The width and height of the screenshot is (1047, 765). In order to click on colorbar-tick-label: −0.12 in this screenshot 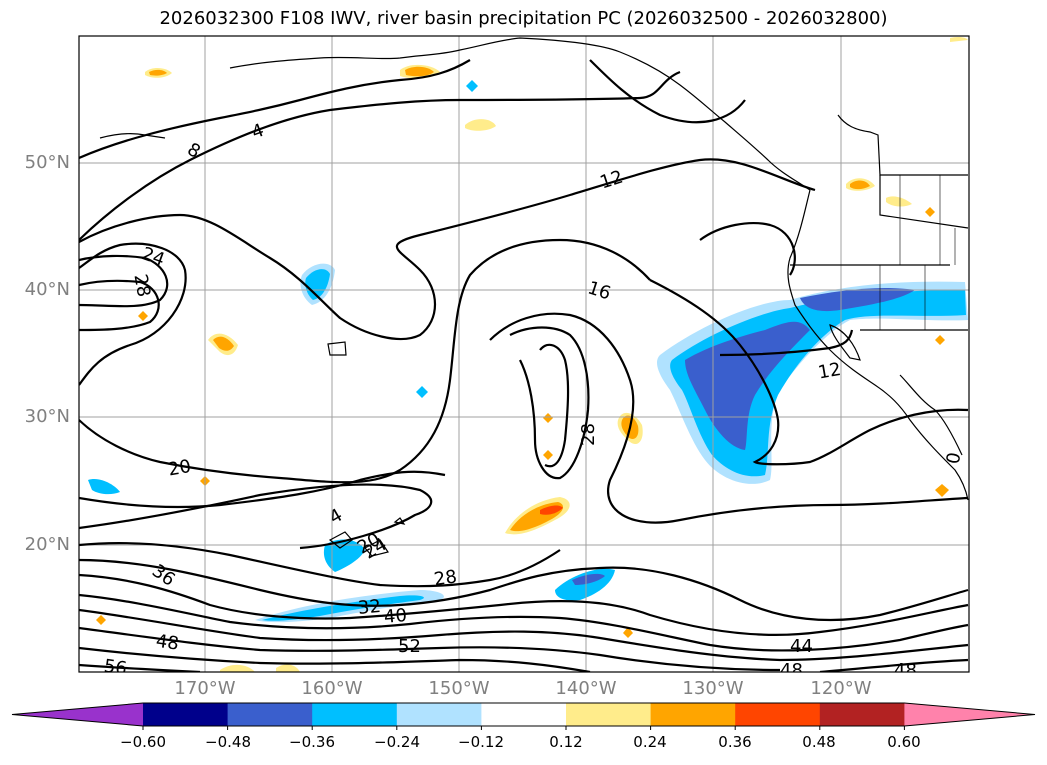, I will do `click(481, 742)`.